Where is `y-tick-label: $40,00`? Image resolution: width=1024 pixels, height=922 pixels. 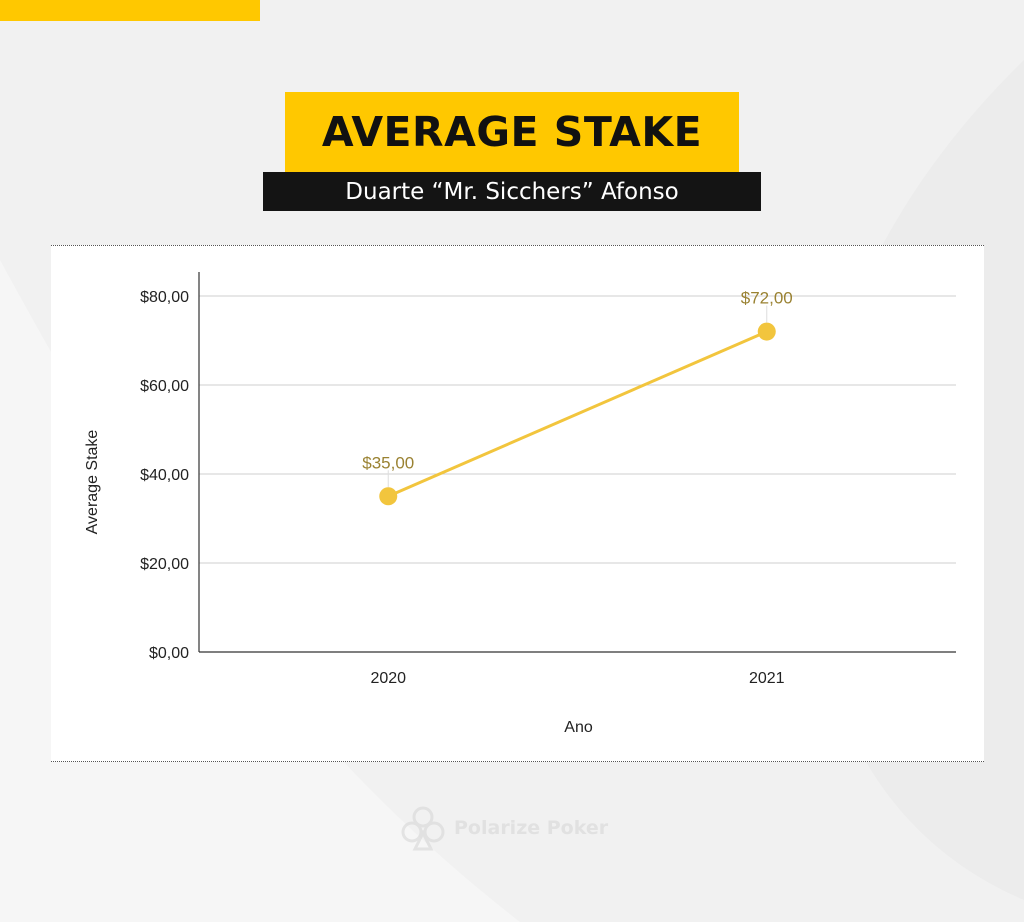 y-tick-label: $40,00 is located at coordinates (164, 475).